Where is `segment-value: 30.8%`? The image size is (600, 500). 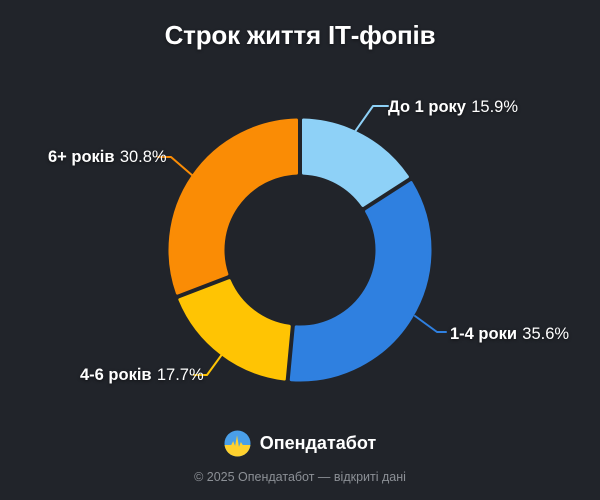 segment-value: 30.8% is located at coordinates (143, 157).